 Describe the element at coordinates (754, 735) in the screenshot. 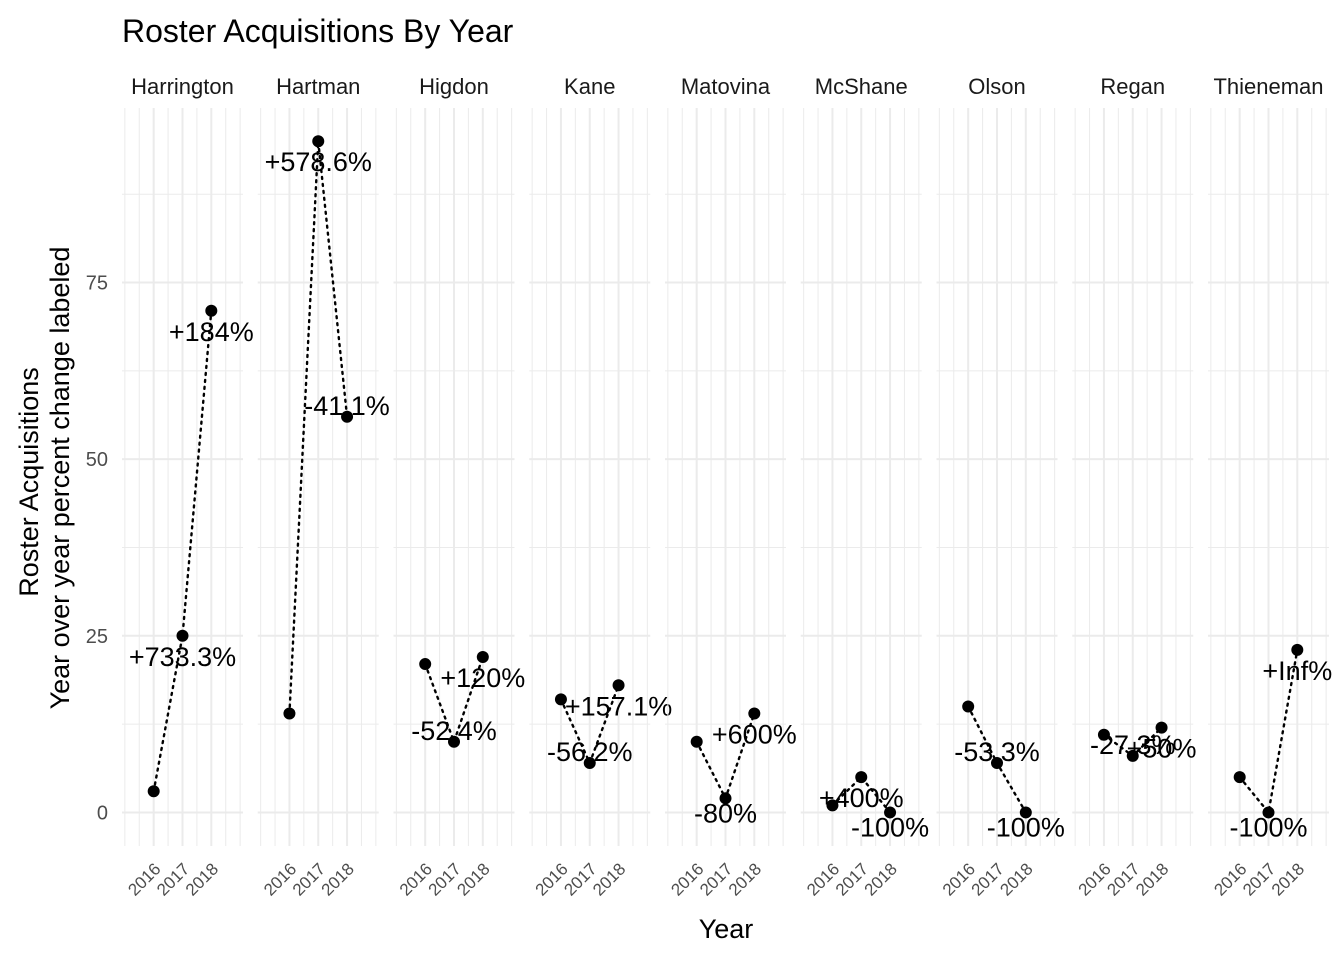

I see `percent-change-label: +600%` at that location.